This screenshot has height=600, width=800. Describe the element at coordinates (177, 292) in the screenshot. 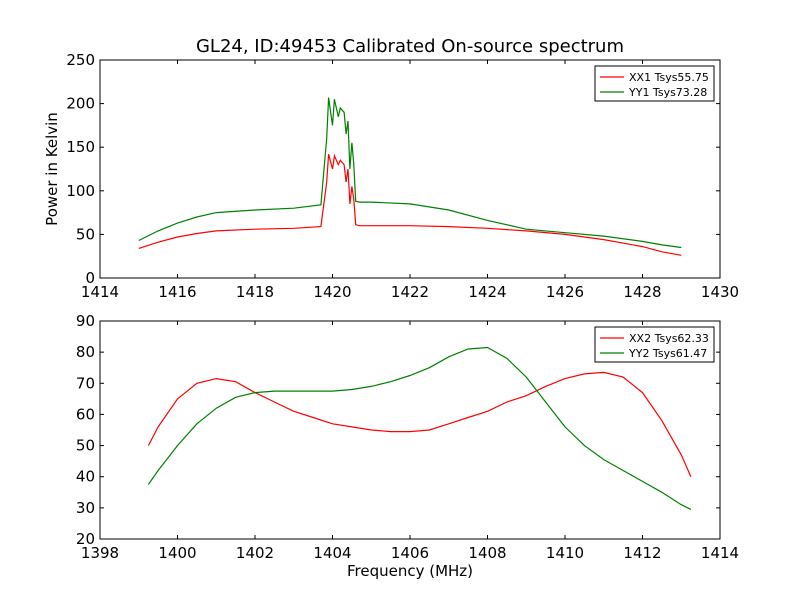

I see `x-tick-label: 1416` at that location.